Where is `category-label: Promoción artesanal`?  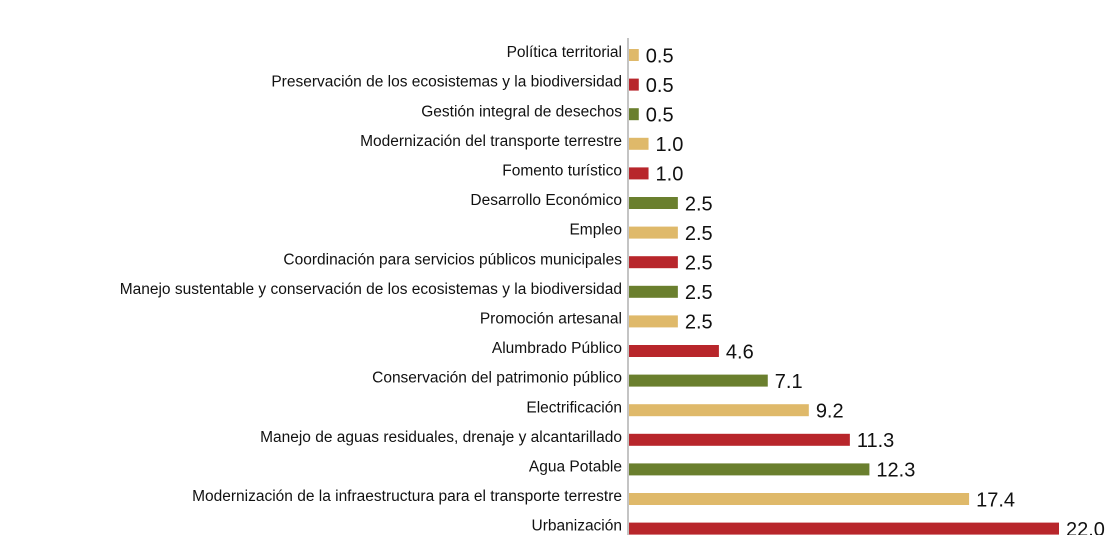
category-label: Promoción artesanal is located at coordinates (551, 318).